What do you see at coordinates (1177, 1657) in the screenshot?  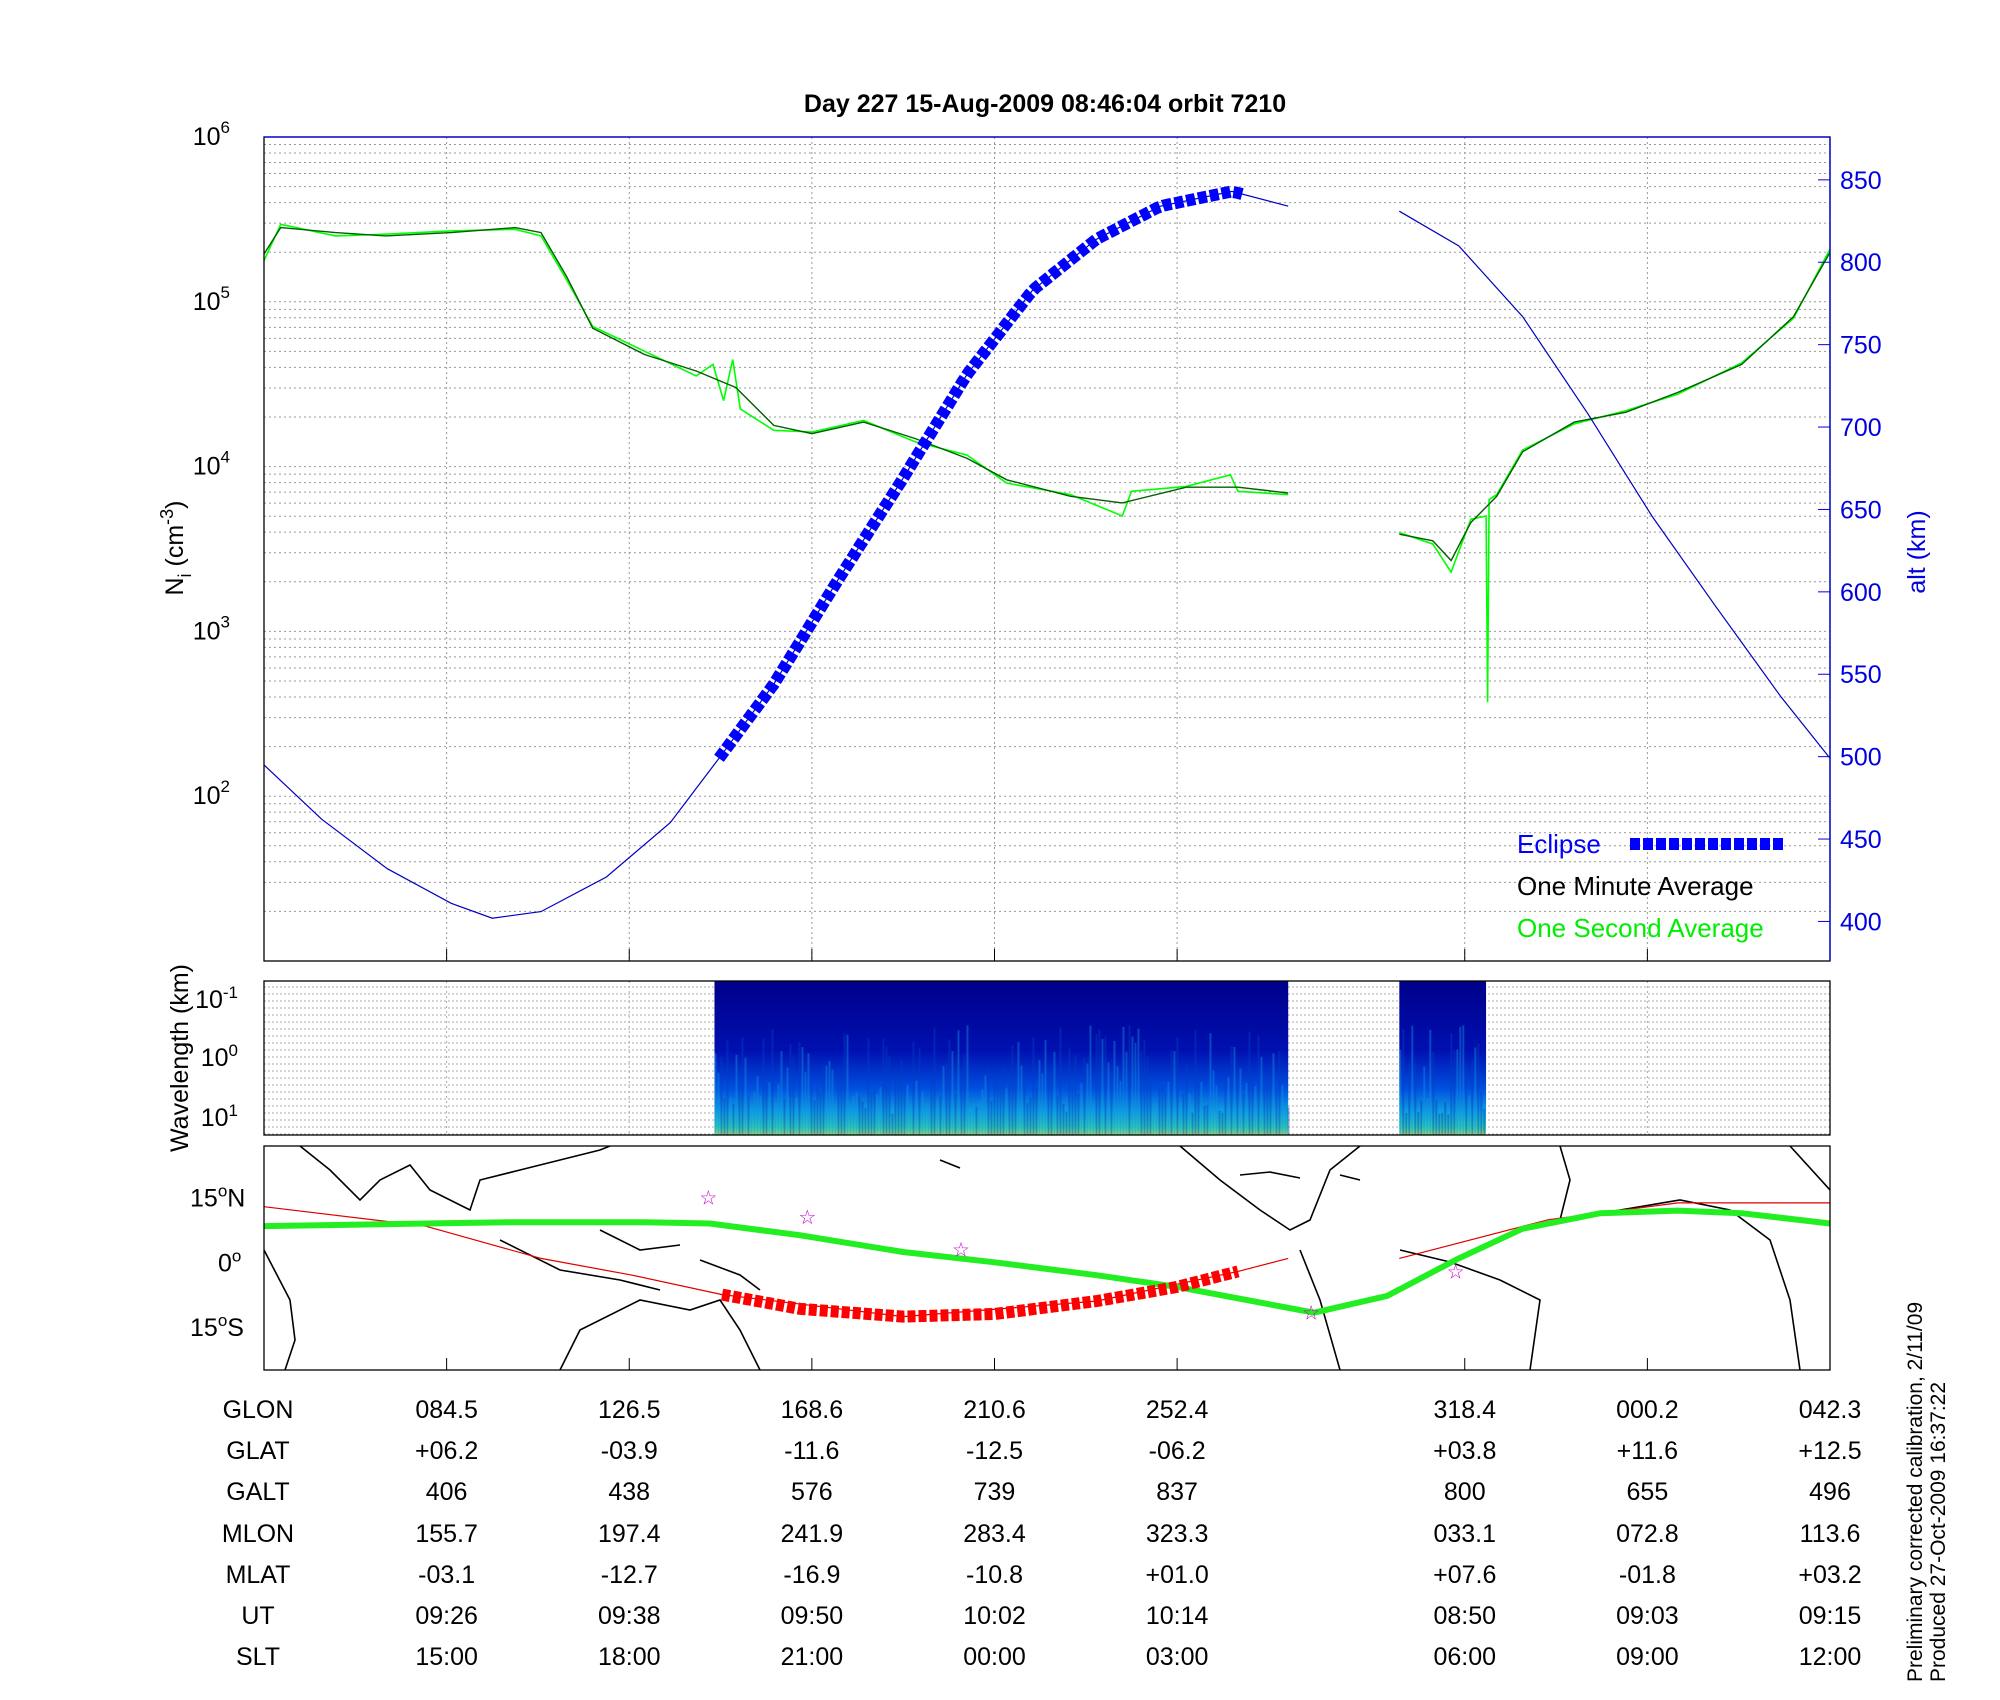 I see `table-cell: 03:00` at bounding box center [1177, 1657].